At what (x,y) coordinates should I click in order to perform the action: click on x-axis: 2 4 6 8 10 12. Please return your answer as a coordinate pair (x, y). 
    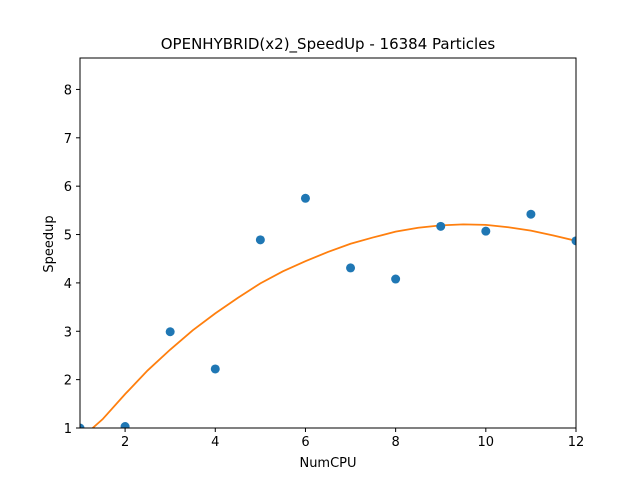
    Looking at the image, I should click on (352, 439).